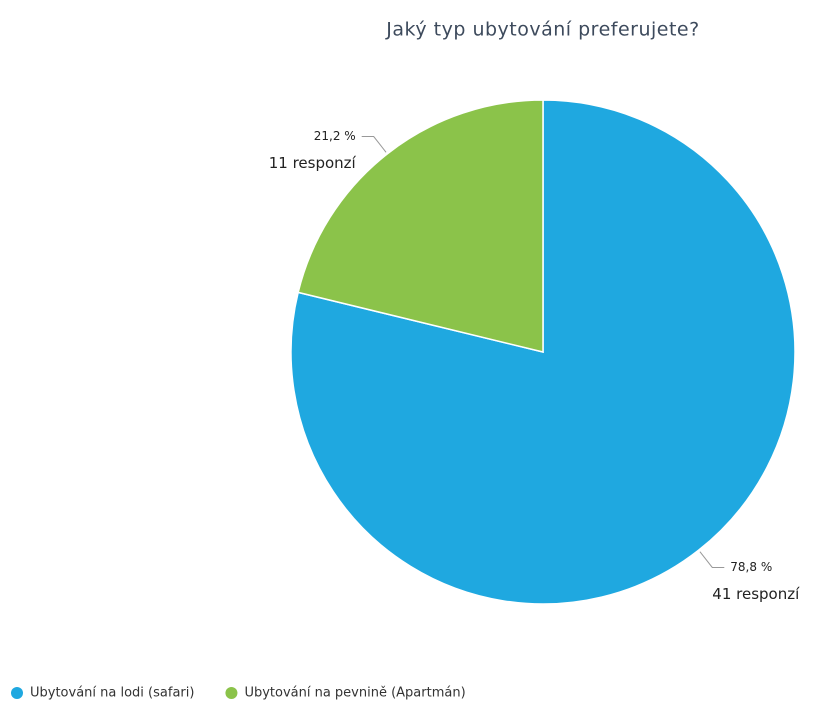 The image size is (838, 709). I want to click on pie-slice, so click(420, 226).